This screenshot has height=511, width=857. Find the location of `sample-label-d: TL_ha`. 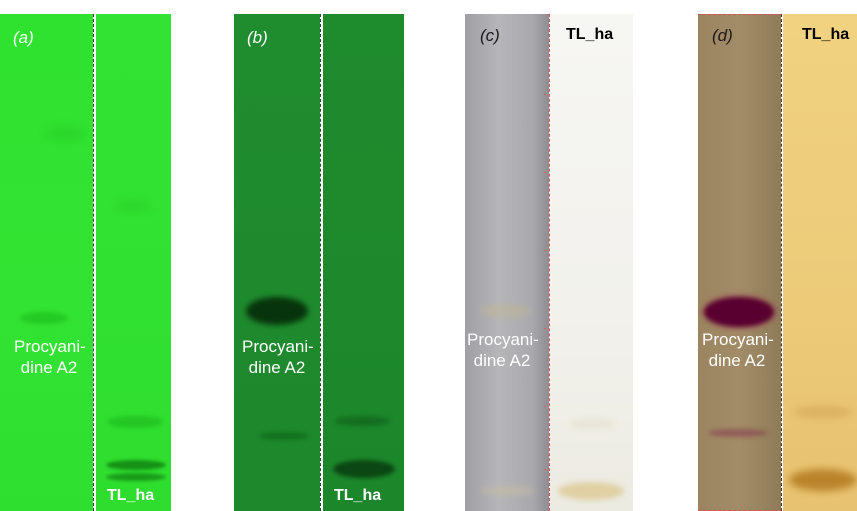

sample-label-d: TL_ha is located at coordinates (826, 34).